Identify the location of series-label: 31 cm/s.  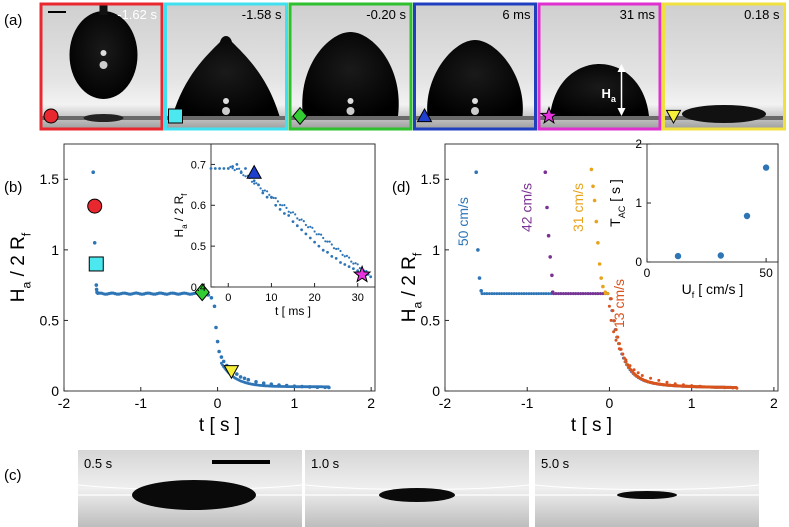
(578, 207).